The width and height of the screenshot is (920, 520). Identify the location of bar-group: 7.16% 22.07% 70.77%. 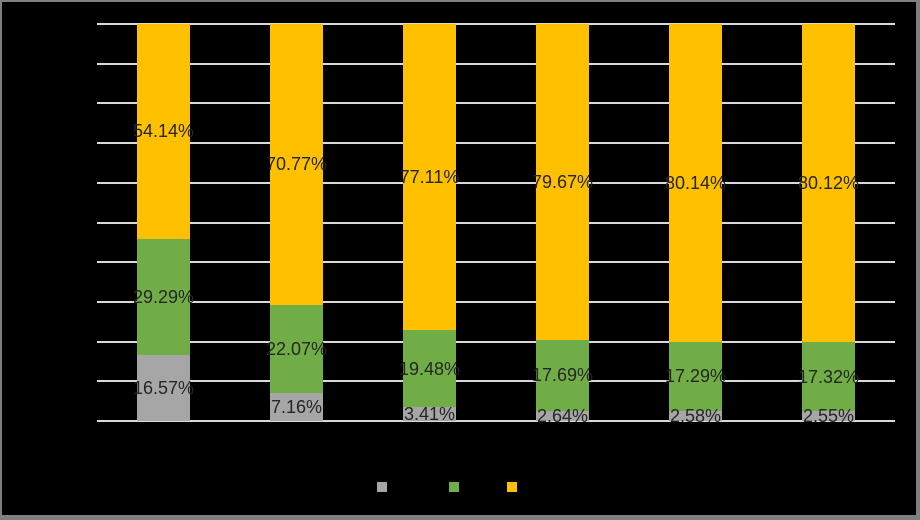
(296, 222).